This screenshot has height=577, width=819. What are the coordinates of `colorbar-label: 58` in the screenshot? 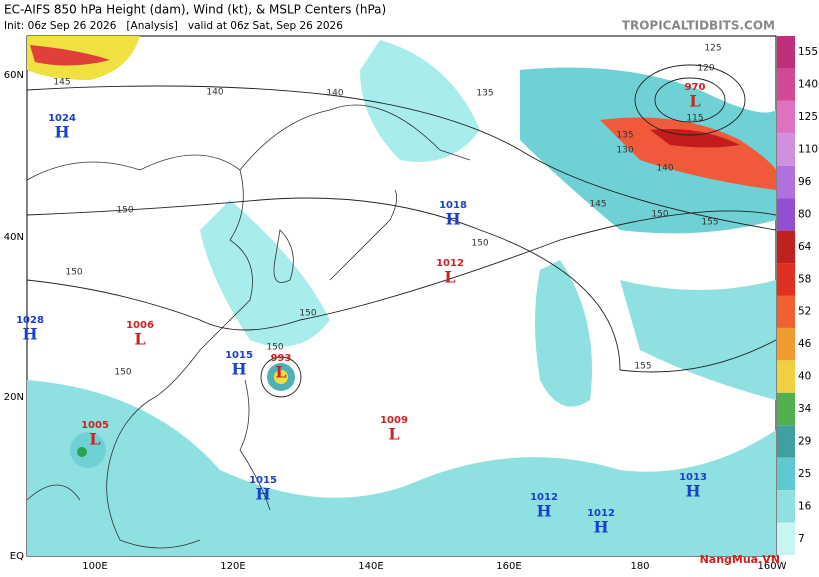 It's located at (804, 279).